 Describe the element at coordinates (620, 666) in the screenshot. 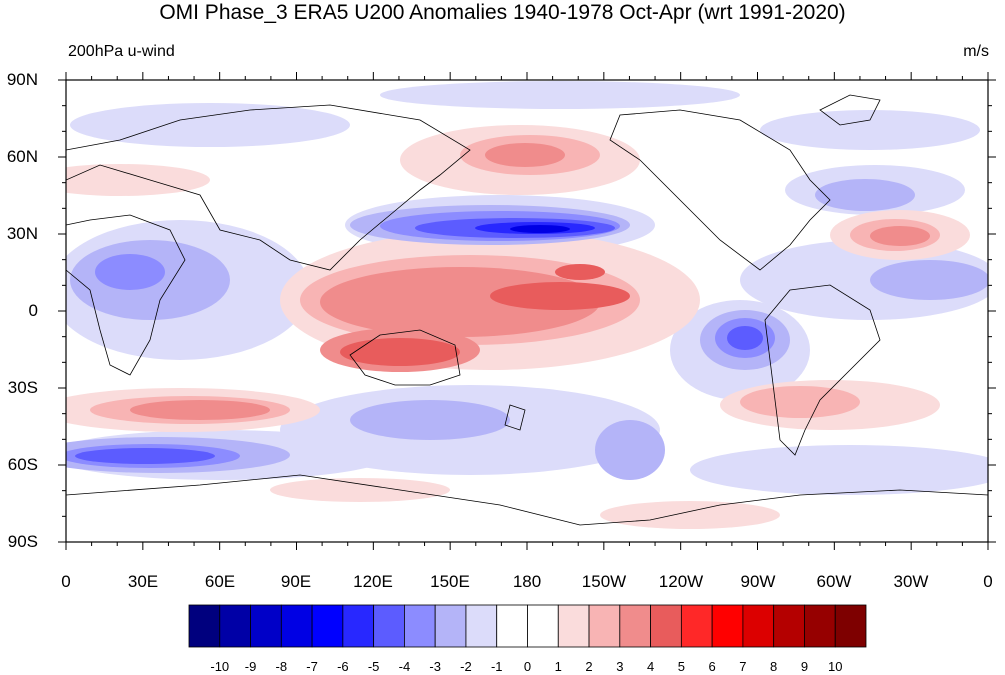

I see `colorbar-label: 3` at that location.